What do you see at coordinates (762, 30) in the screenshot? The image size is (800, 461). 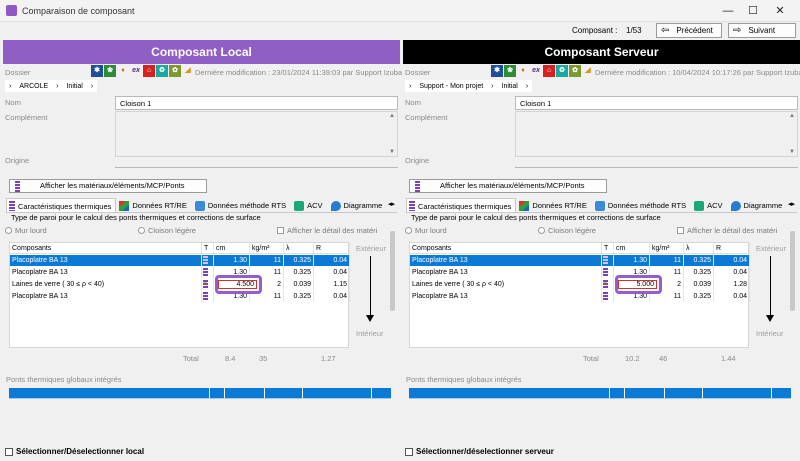 I see `next-button: ⇨ Suivant` at bounding box center [762, 30].